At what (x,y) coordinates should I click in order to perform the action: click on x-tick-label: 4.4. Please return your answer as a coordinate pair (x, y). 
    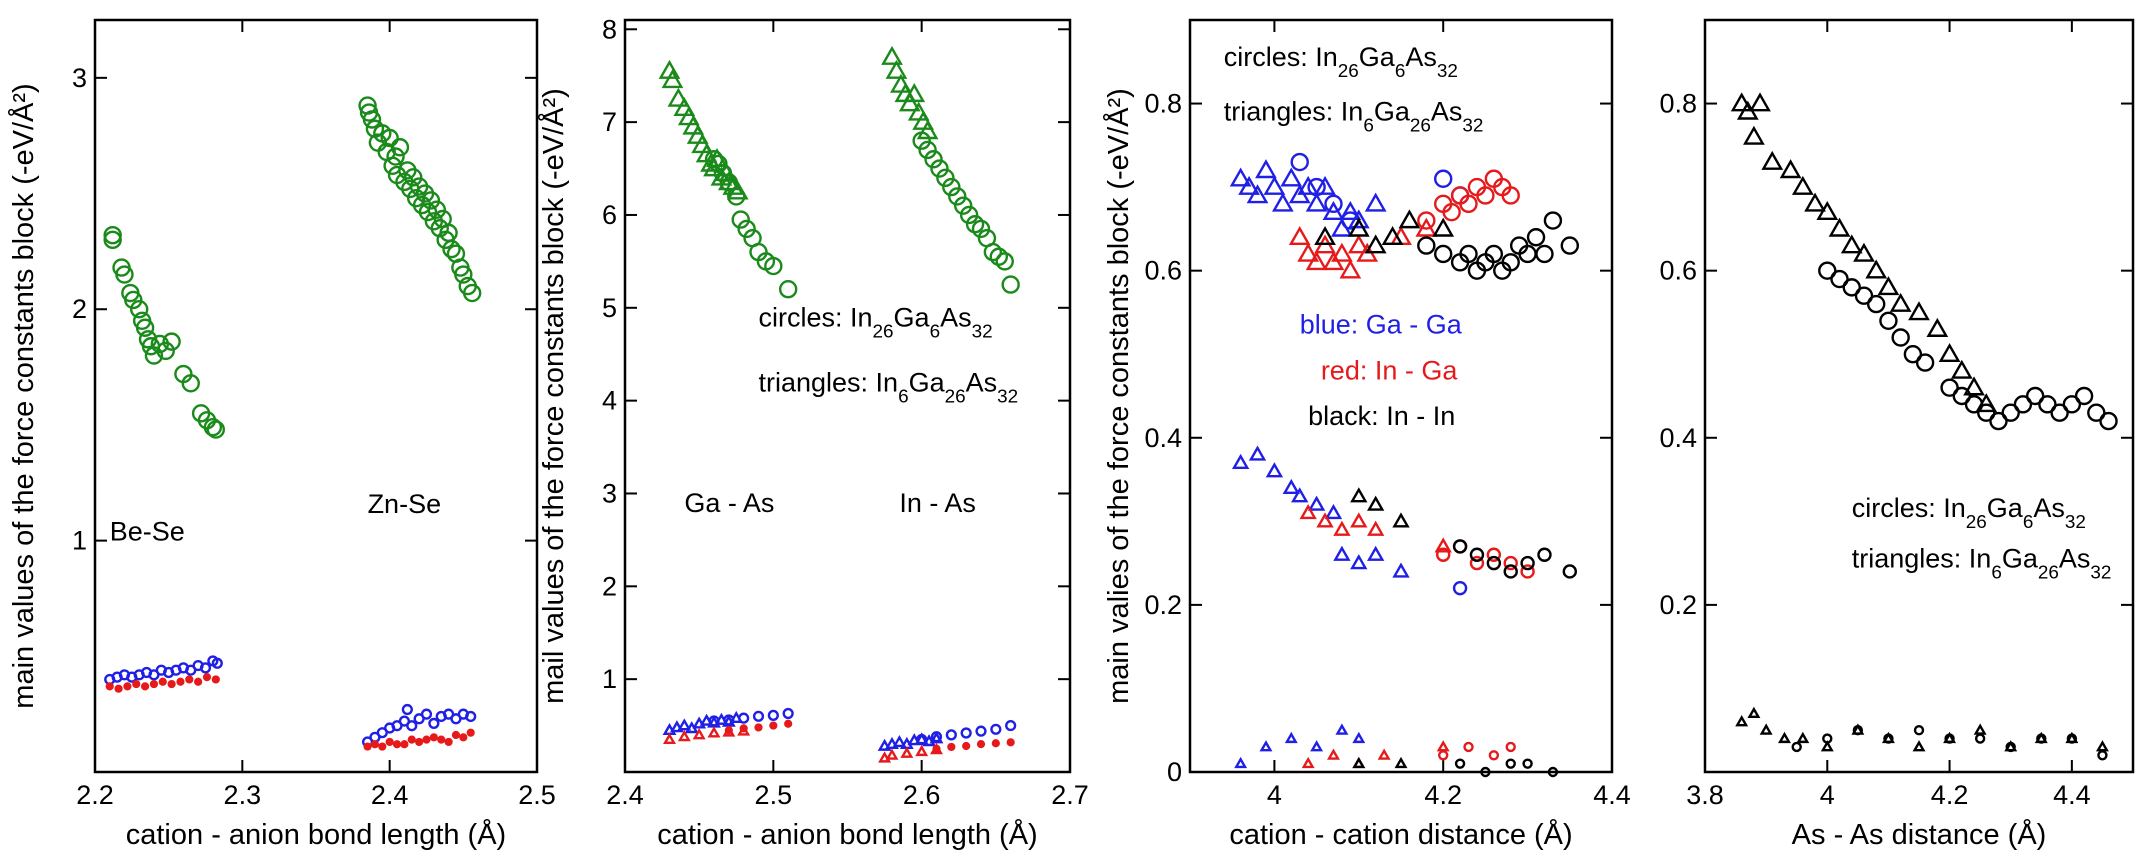
    Looking at the image, I should click on (1612, 795).